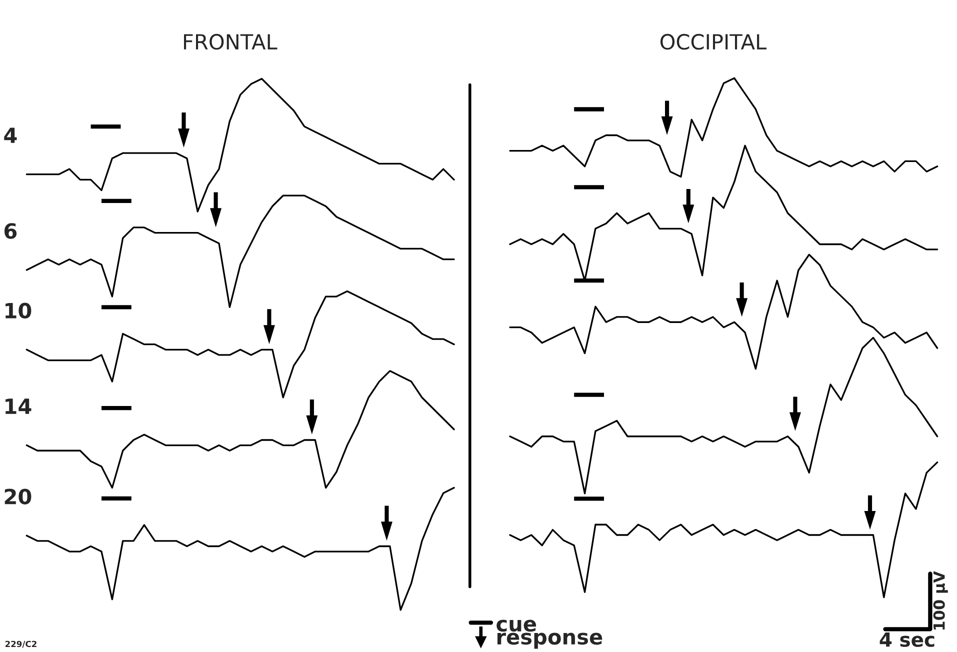 The height and width of the screenshot is (652, 957). Describe the element at coordinates (549, 640) in the screenshot. I see `text: response` at that location.